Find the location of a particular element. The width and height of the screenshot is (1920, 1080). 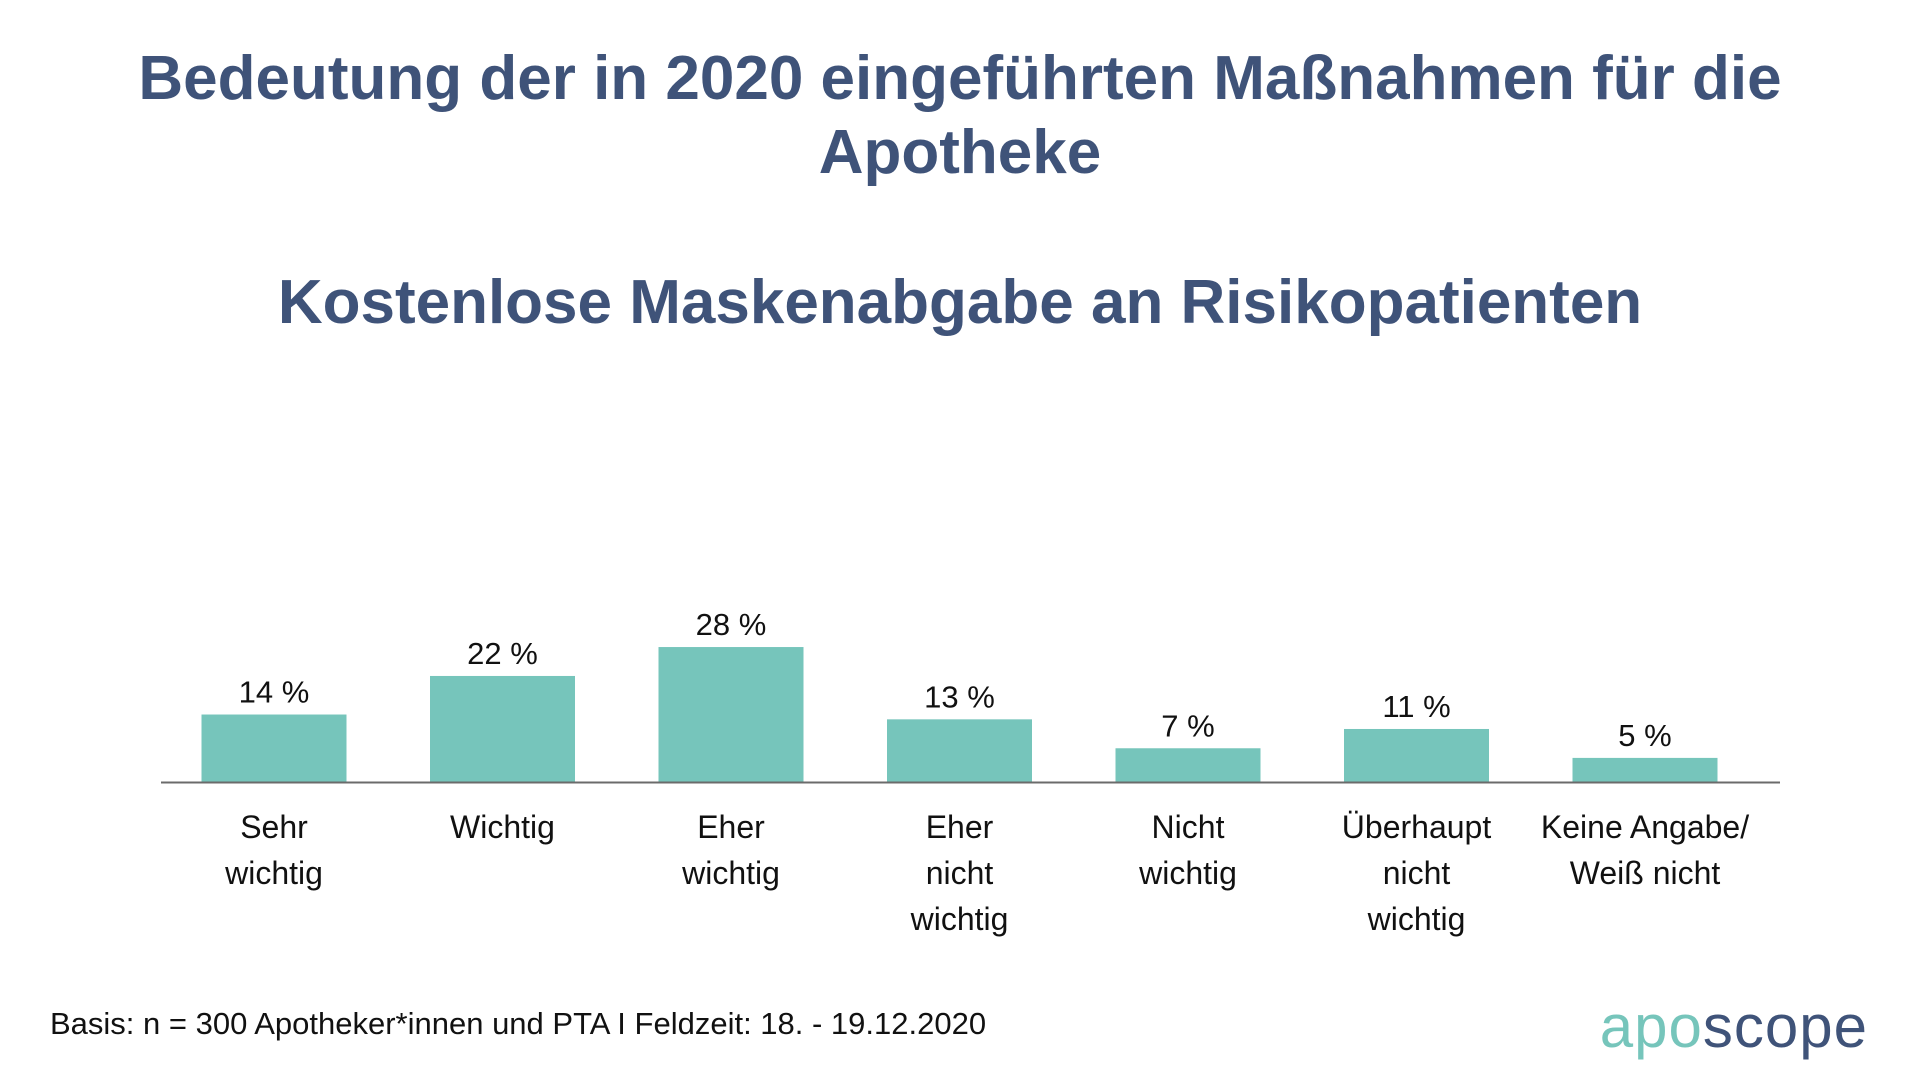

value-label: 7 % is located at coordinates (1187, 725).